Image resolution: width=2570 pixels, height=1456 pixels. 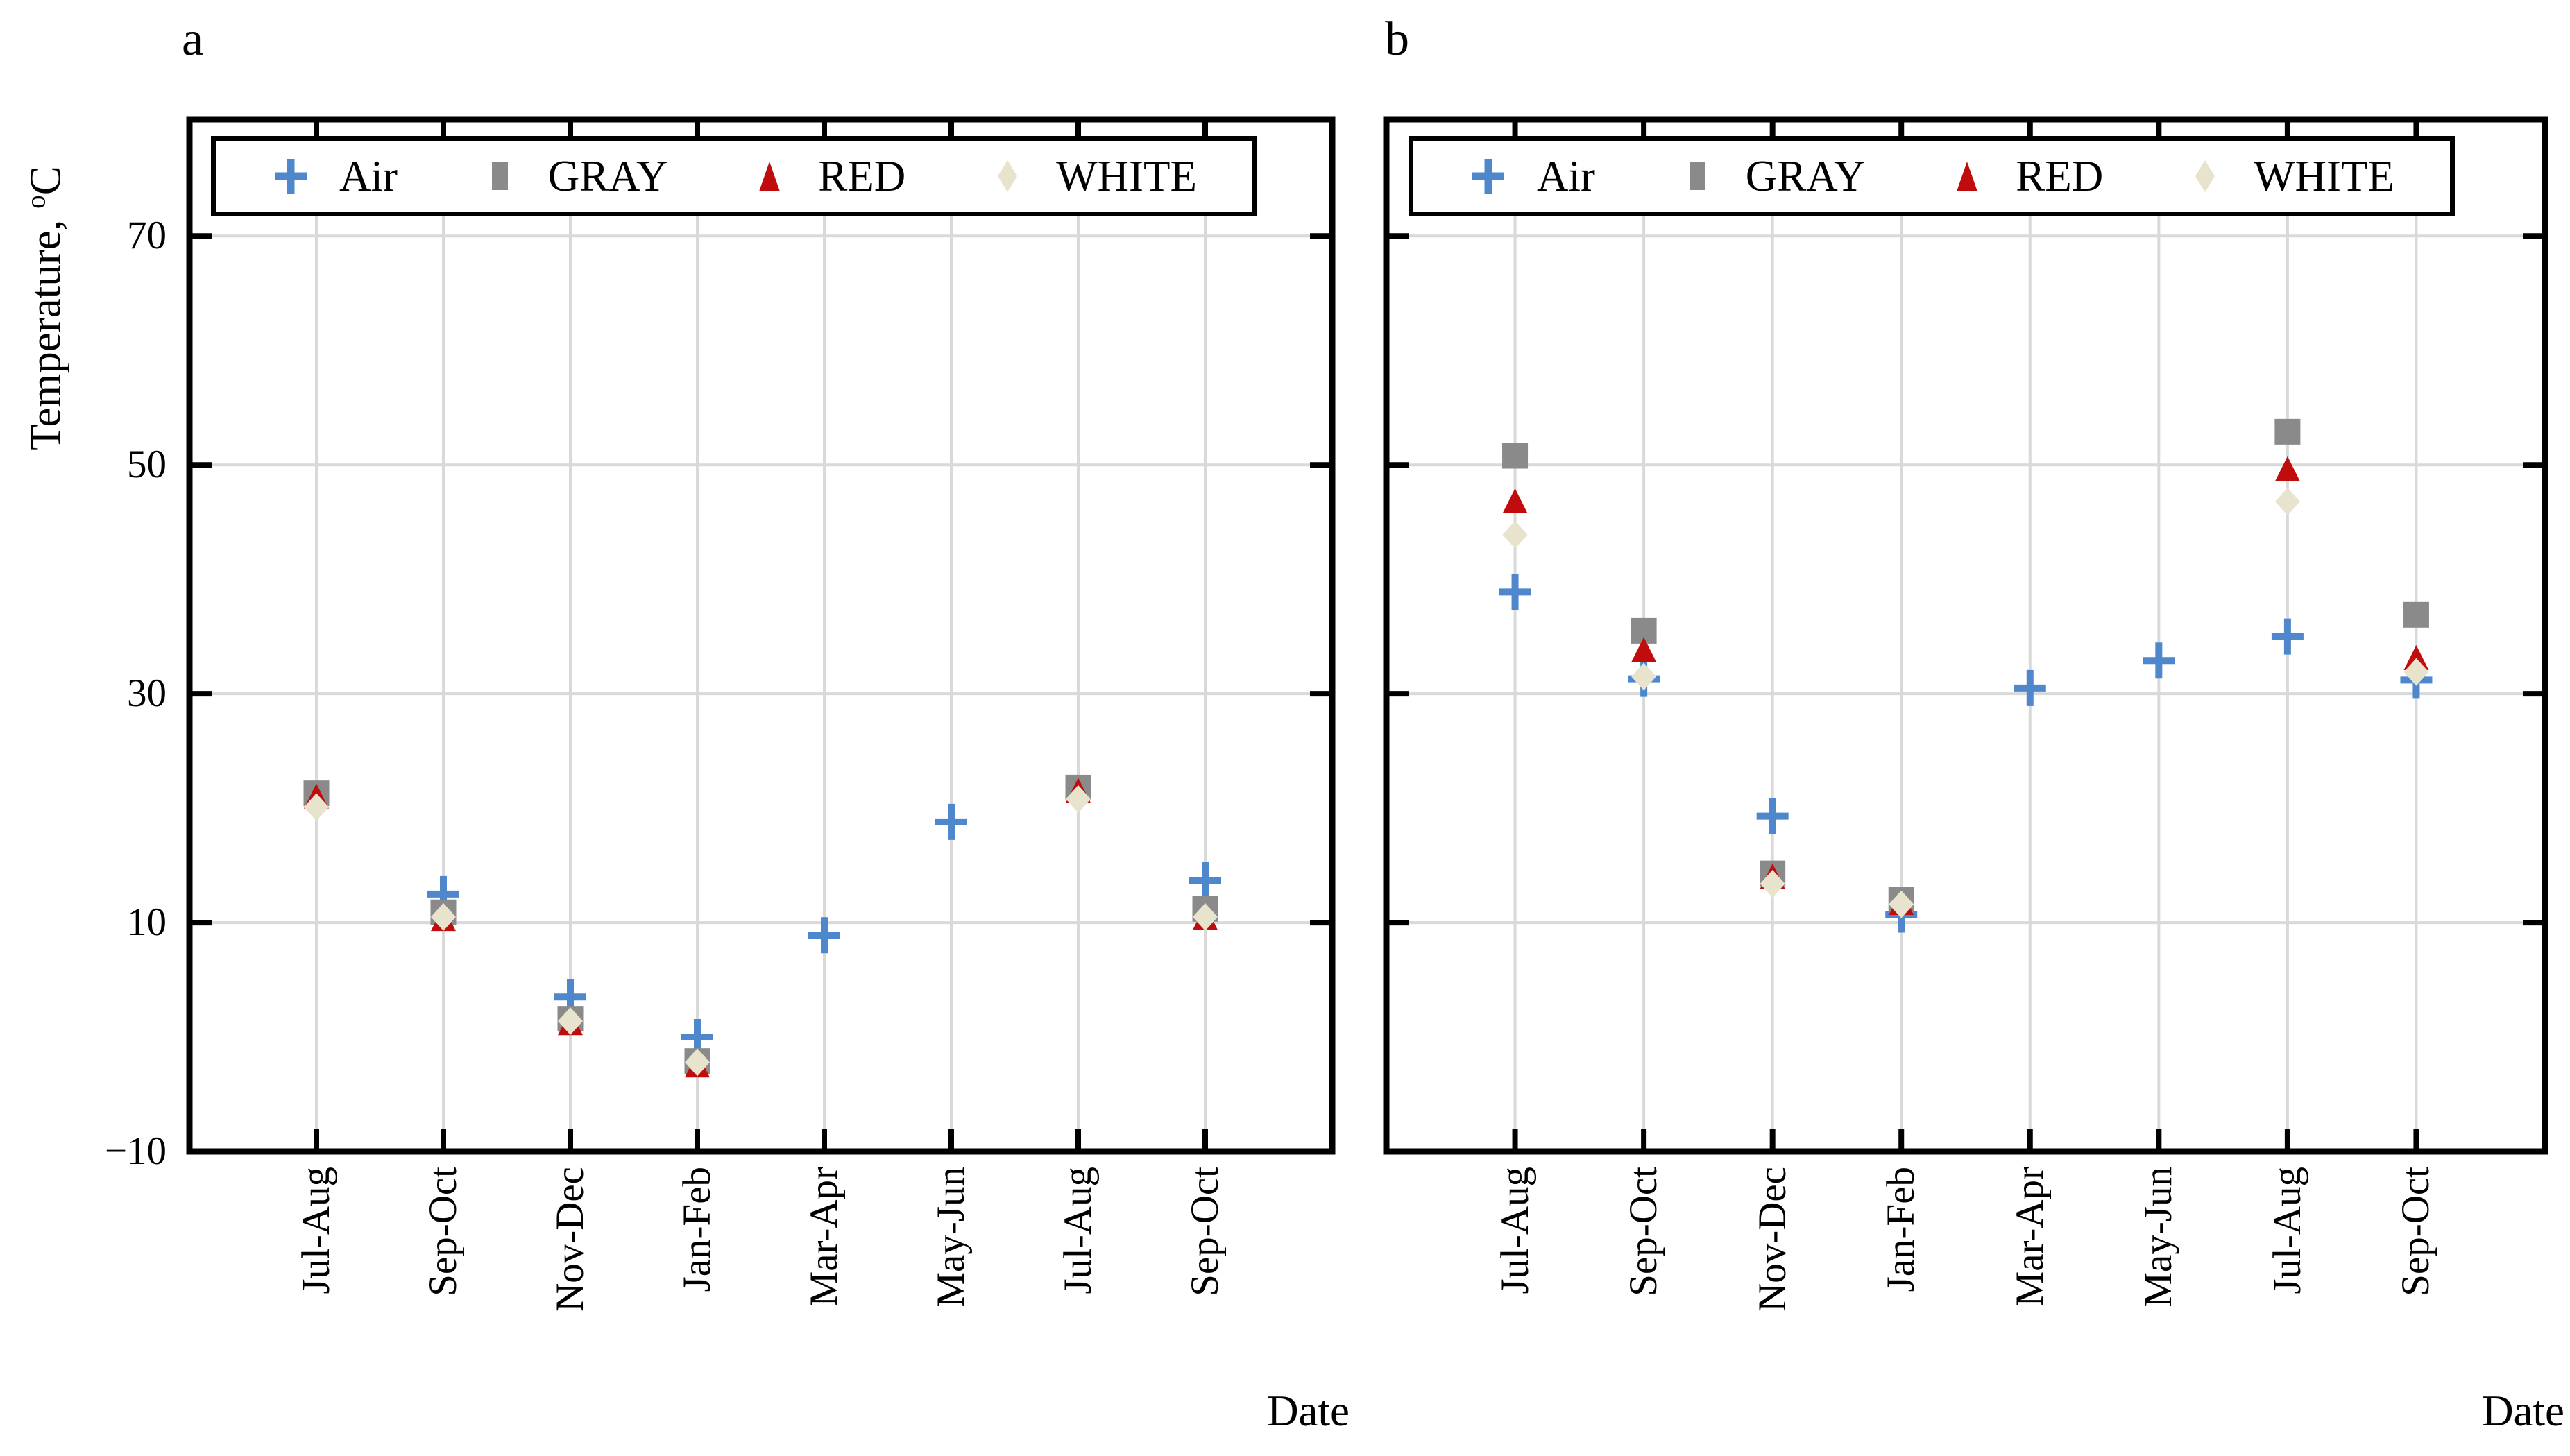 I want to click on x-axis-title-panel-b: Date, so click(x=2523, y=1411).